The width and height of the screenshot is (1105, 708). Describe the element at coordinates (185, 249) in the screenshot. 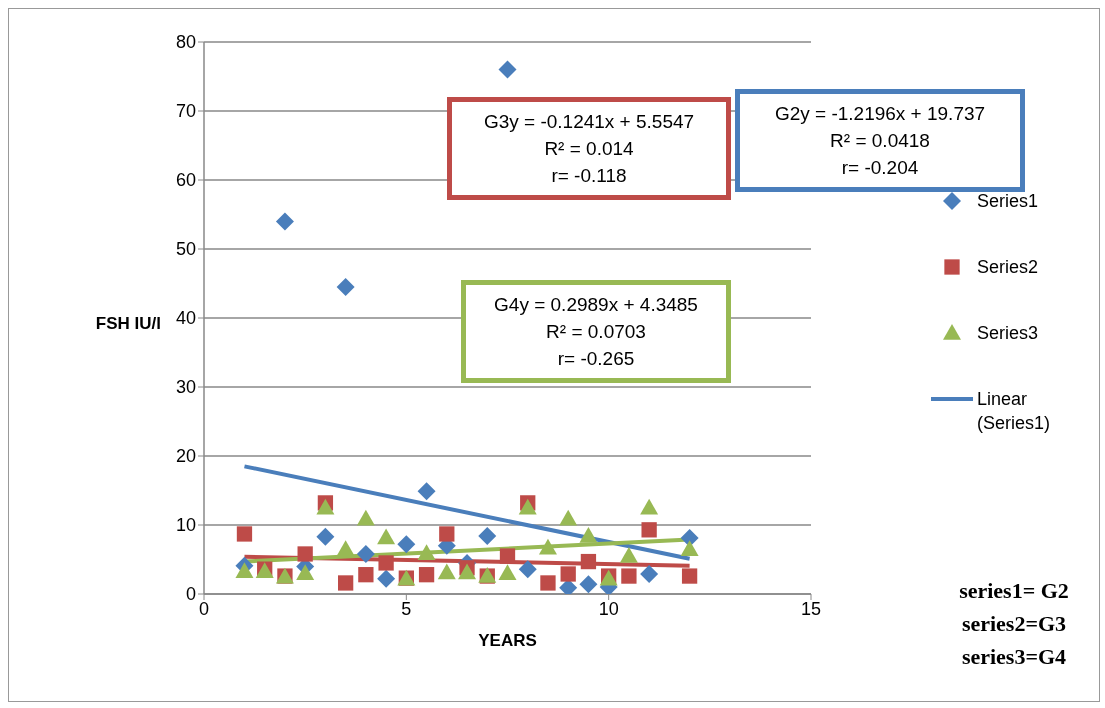

I see `y-tick-label: 50` at that location.